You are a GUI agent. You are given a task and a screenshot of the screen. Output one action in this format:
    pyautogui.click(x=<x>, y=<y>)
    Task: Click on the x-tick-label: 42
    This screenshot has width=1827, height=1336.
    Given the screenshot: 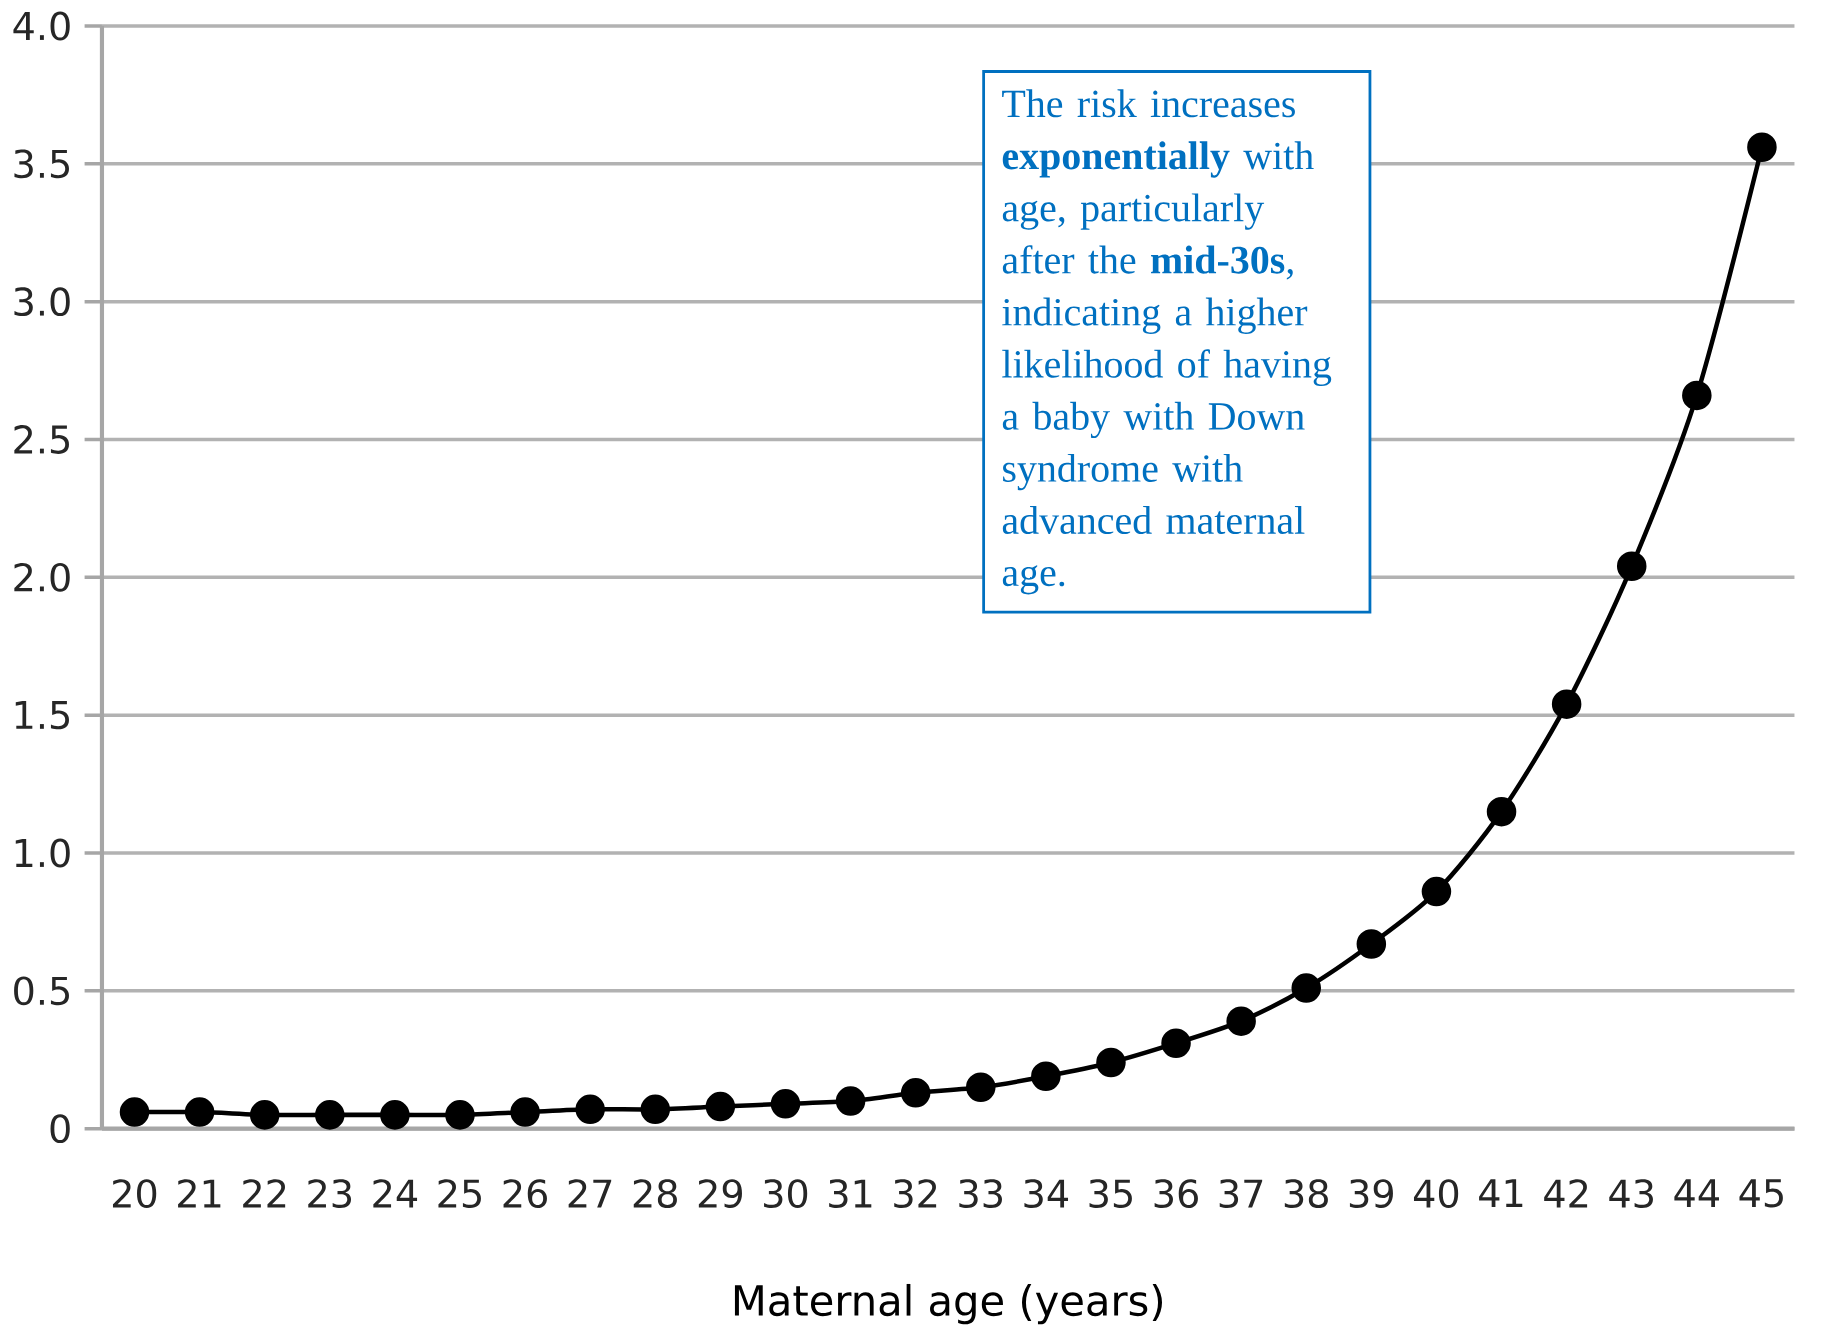 What is the action you would take?
    pyautogui.click(x=1566, y=1193)
    